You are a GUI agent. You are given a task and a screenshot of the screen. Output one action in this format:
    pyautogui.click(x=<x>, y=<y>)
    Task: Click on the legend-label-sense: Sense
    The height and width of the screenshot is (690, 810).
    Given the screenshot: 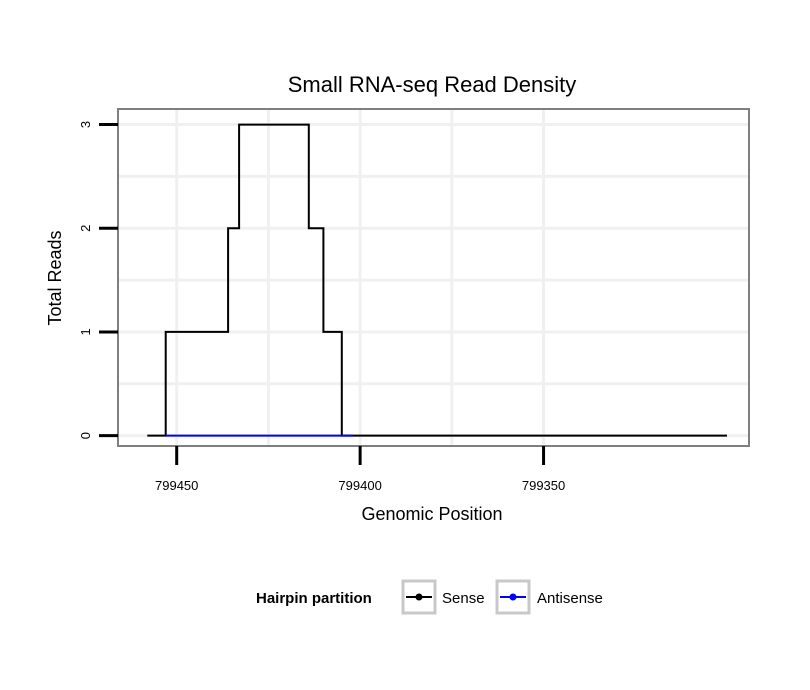 What is the action you would take?
    pyautogui.click(x=463, y=598)
    